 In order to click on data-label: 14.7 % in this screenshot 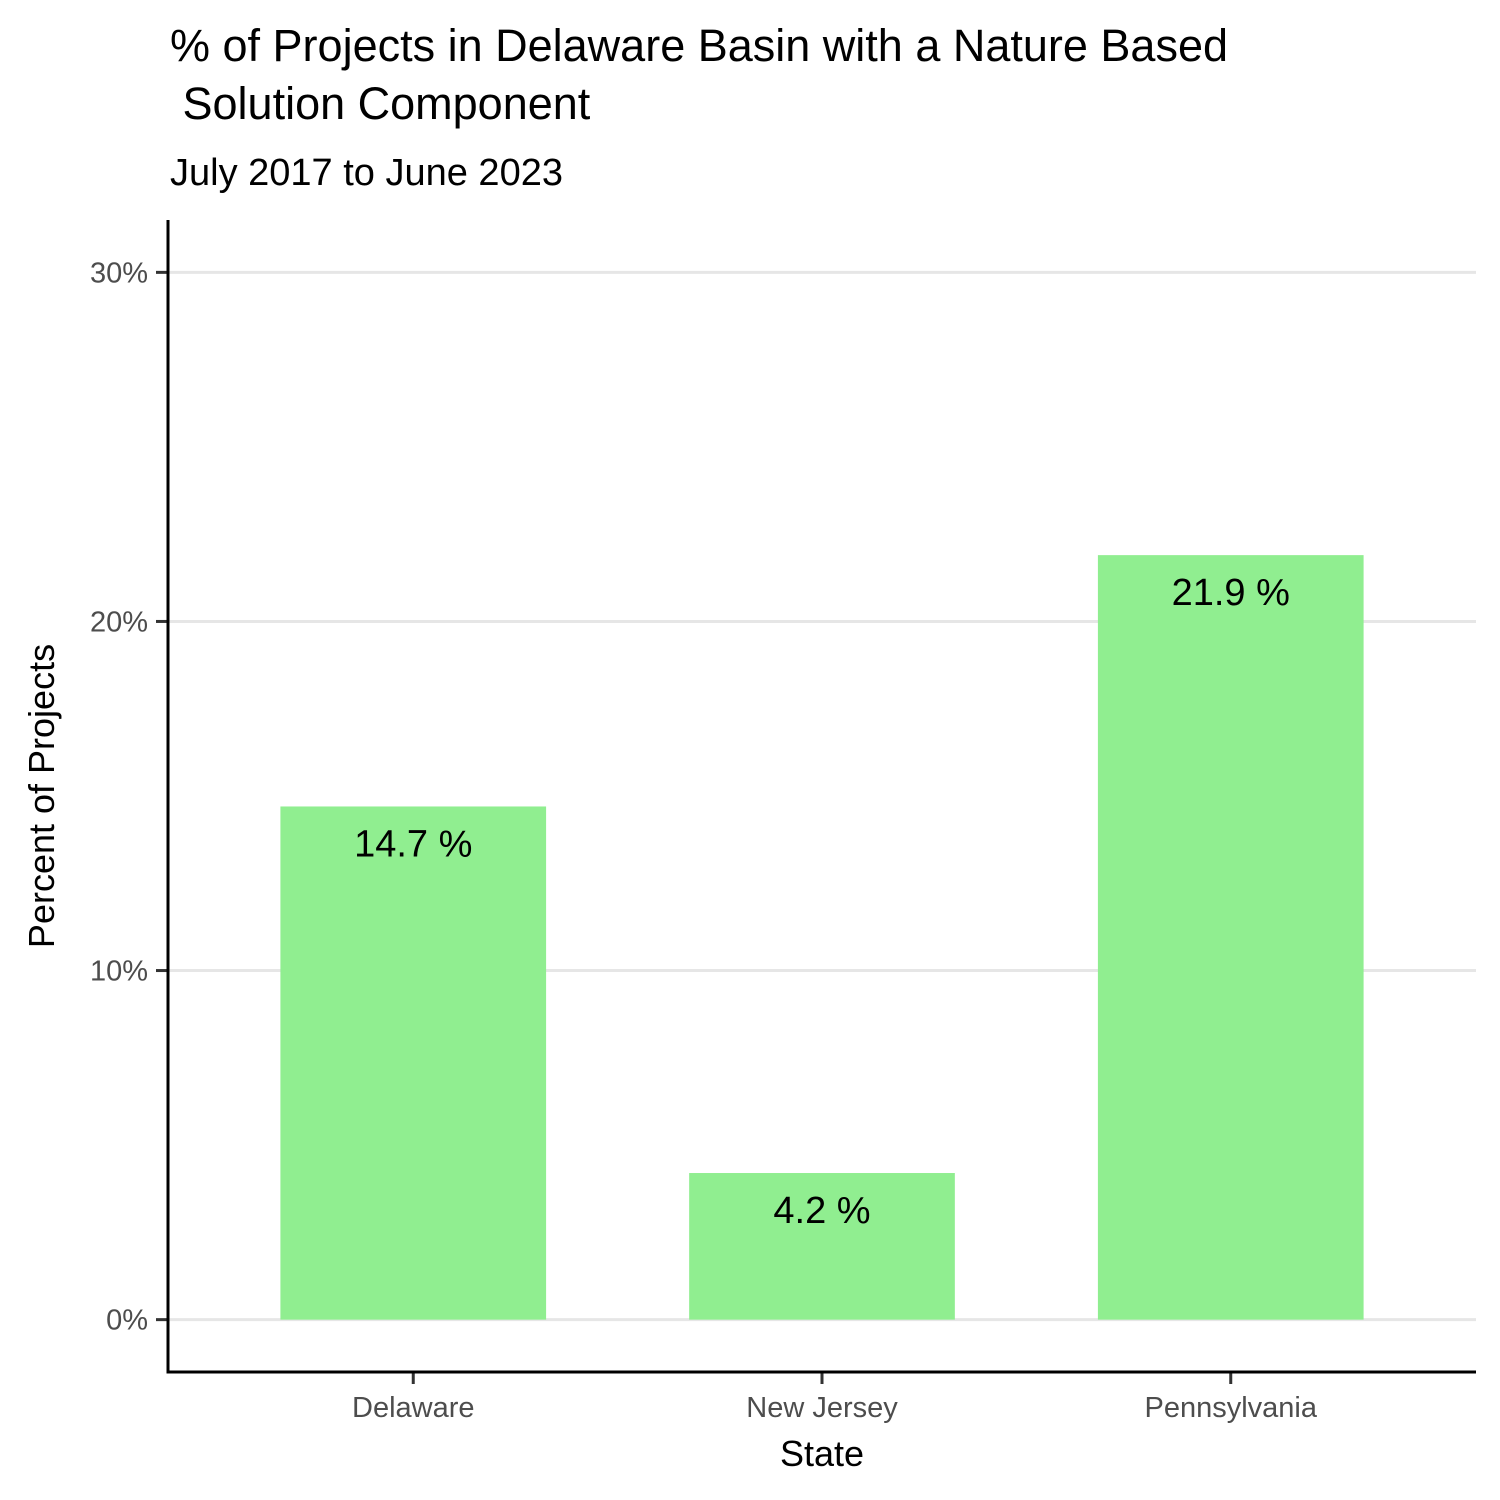, I will do `click(413, 844)`.